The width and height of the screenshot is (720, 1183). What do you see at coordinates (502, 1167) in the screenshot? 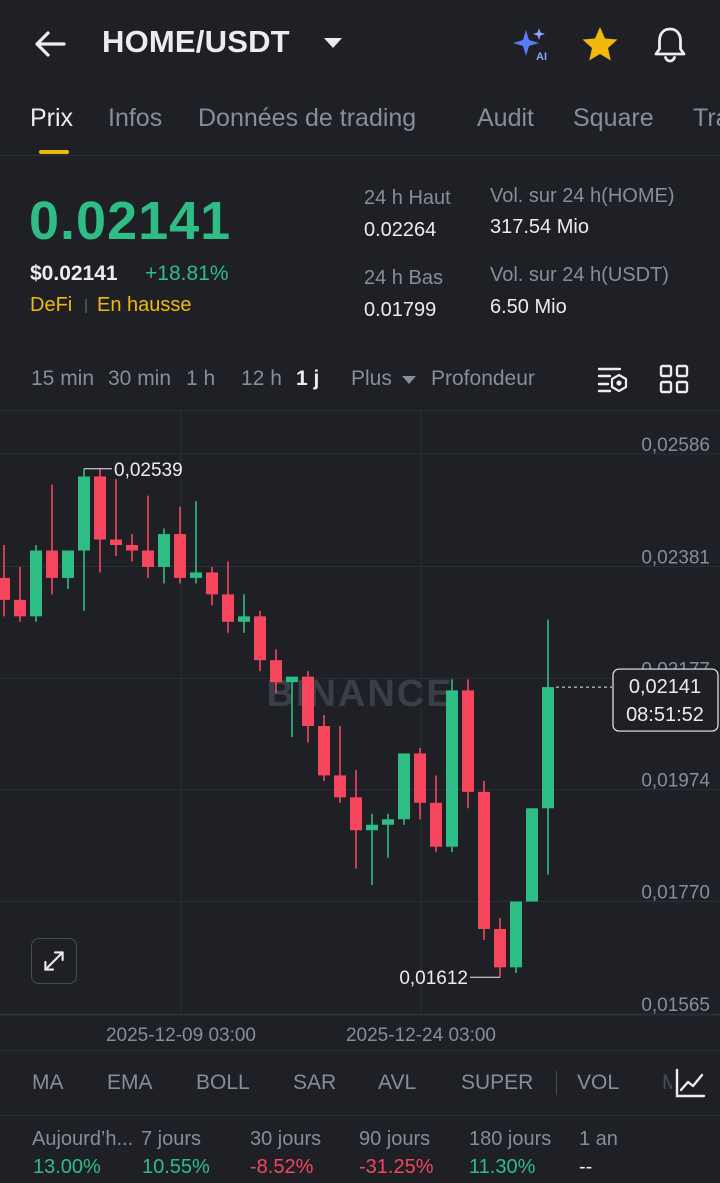
I see `perf-value-180d: 11.30%` at bounding box center [502, 1167].